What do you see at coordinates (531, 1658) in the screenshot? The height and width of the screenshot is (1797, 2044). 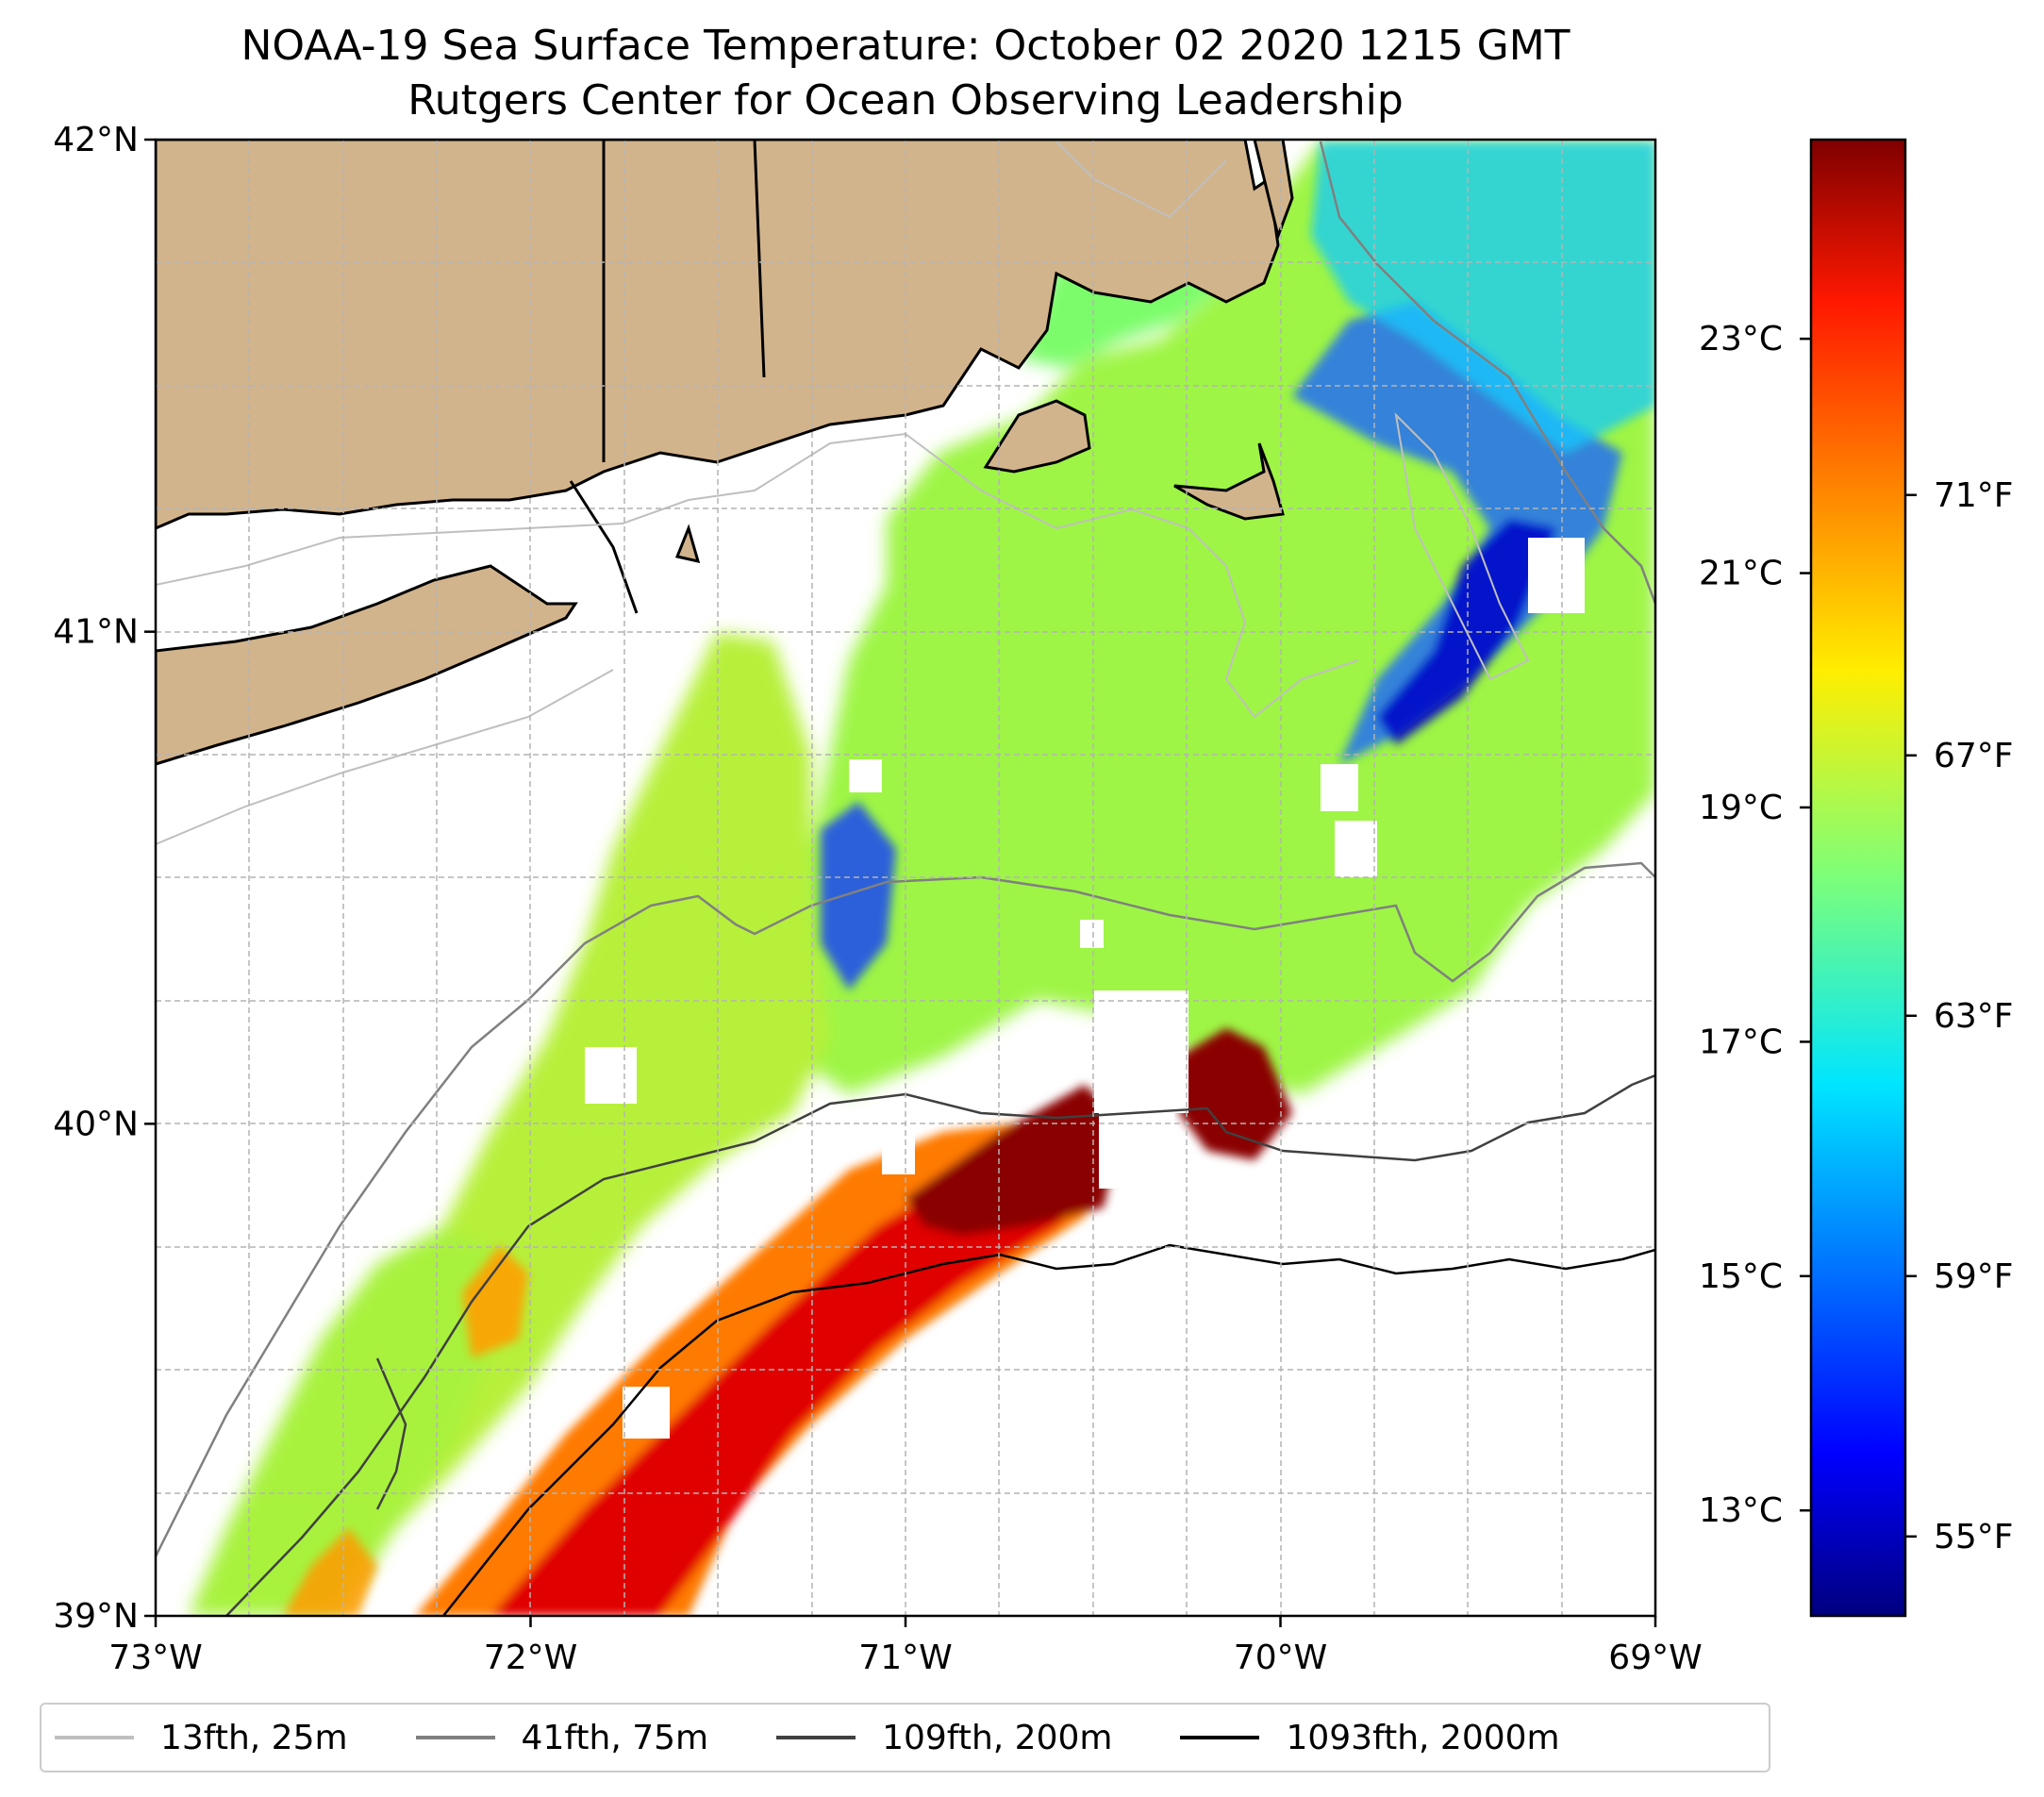 I see `x-tick-label: 72°W` at bounding box center [531, 1658].